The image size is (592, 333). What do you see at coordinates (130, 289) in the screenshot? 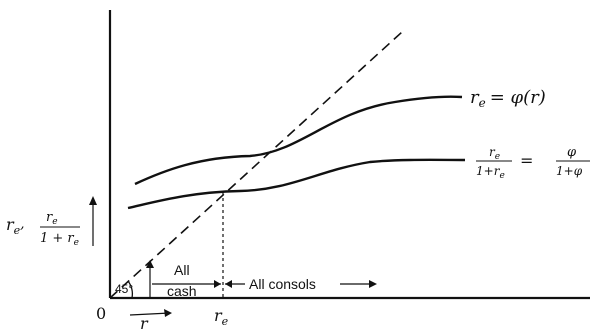
I see `angle-arc` at bounding box center [130, 289].